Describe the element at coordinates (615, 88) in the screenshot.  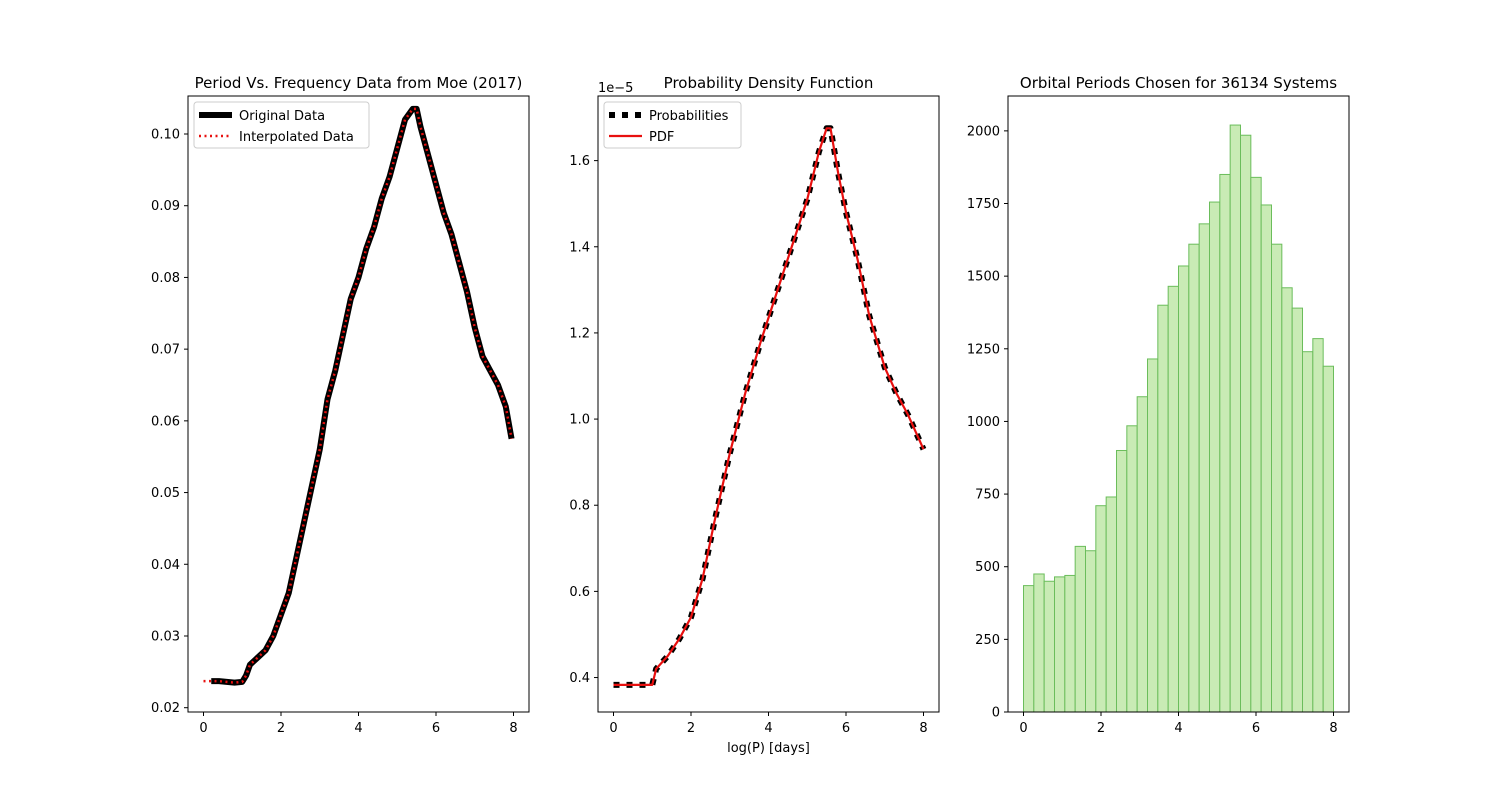
I see `axis-offset-text: 1e−5` at that location.